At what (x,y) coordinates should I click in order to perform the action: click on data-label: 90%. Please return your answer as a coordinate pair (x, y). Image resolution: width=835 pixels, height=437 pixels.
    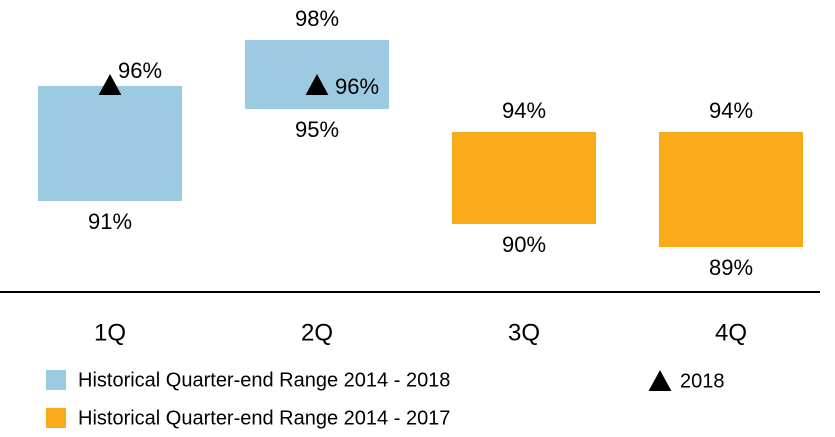
    Looking at the image, I should click on (524, 244).